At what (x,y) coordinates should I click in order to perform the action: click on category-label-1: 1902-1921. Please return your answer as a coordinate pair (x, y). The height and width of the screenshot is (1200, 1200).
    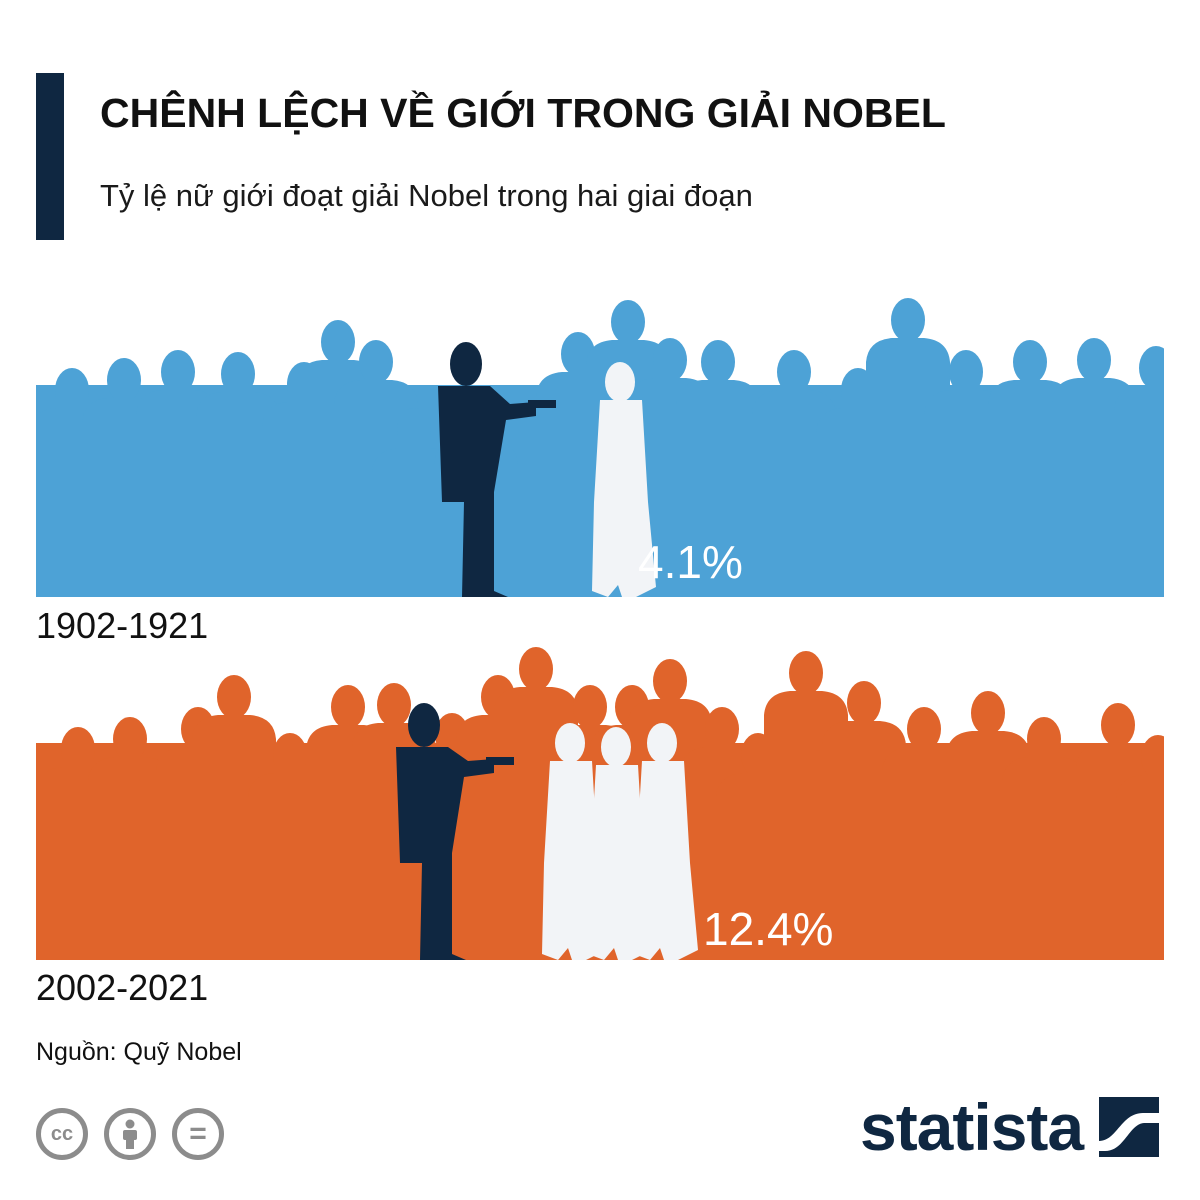
    Looking at the image, I should click on (122, 625).